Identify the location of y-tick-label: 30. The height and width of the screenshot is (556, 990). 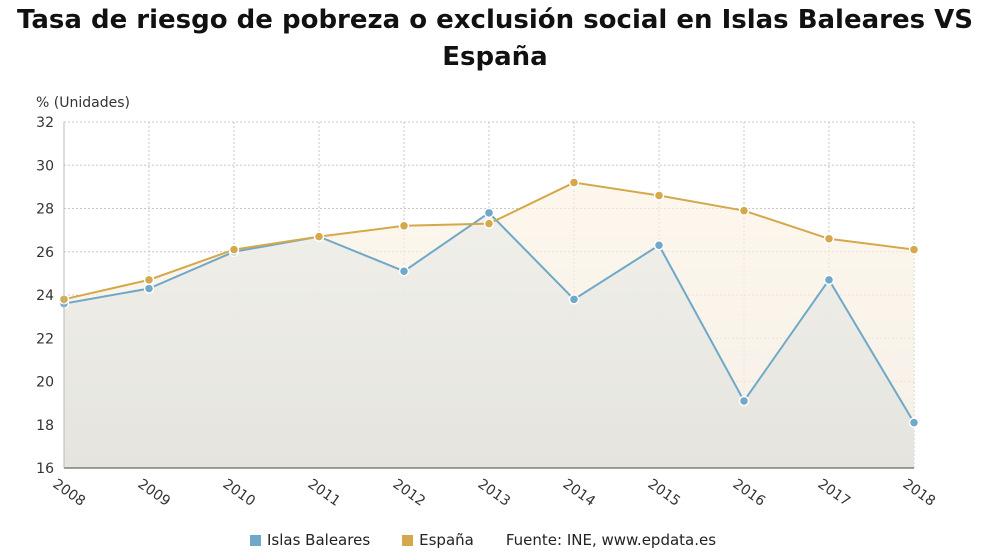
(45, 166).